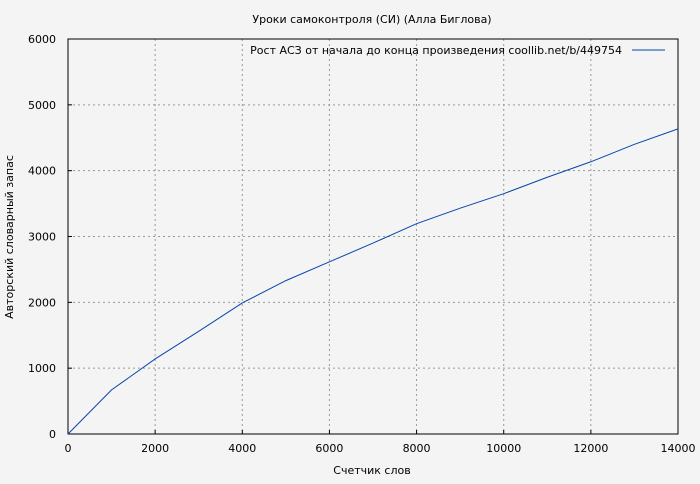  Describe the element at coordinates (9, 237) in the screenshot. I see `y-axis-label: Авторский словарный запас` at that location.